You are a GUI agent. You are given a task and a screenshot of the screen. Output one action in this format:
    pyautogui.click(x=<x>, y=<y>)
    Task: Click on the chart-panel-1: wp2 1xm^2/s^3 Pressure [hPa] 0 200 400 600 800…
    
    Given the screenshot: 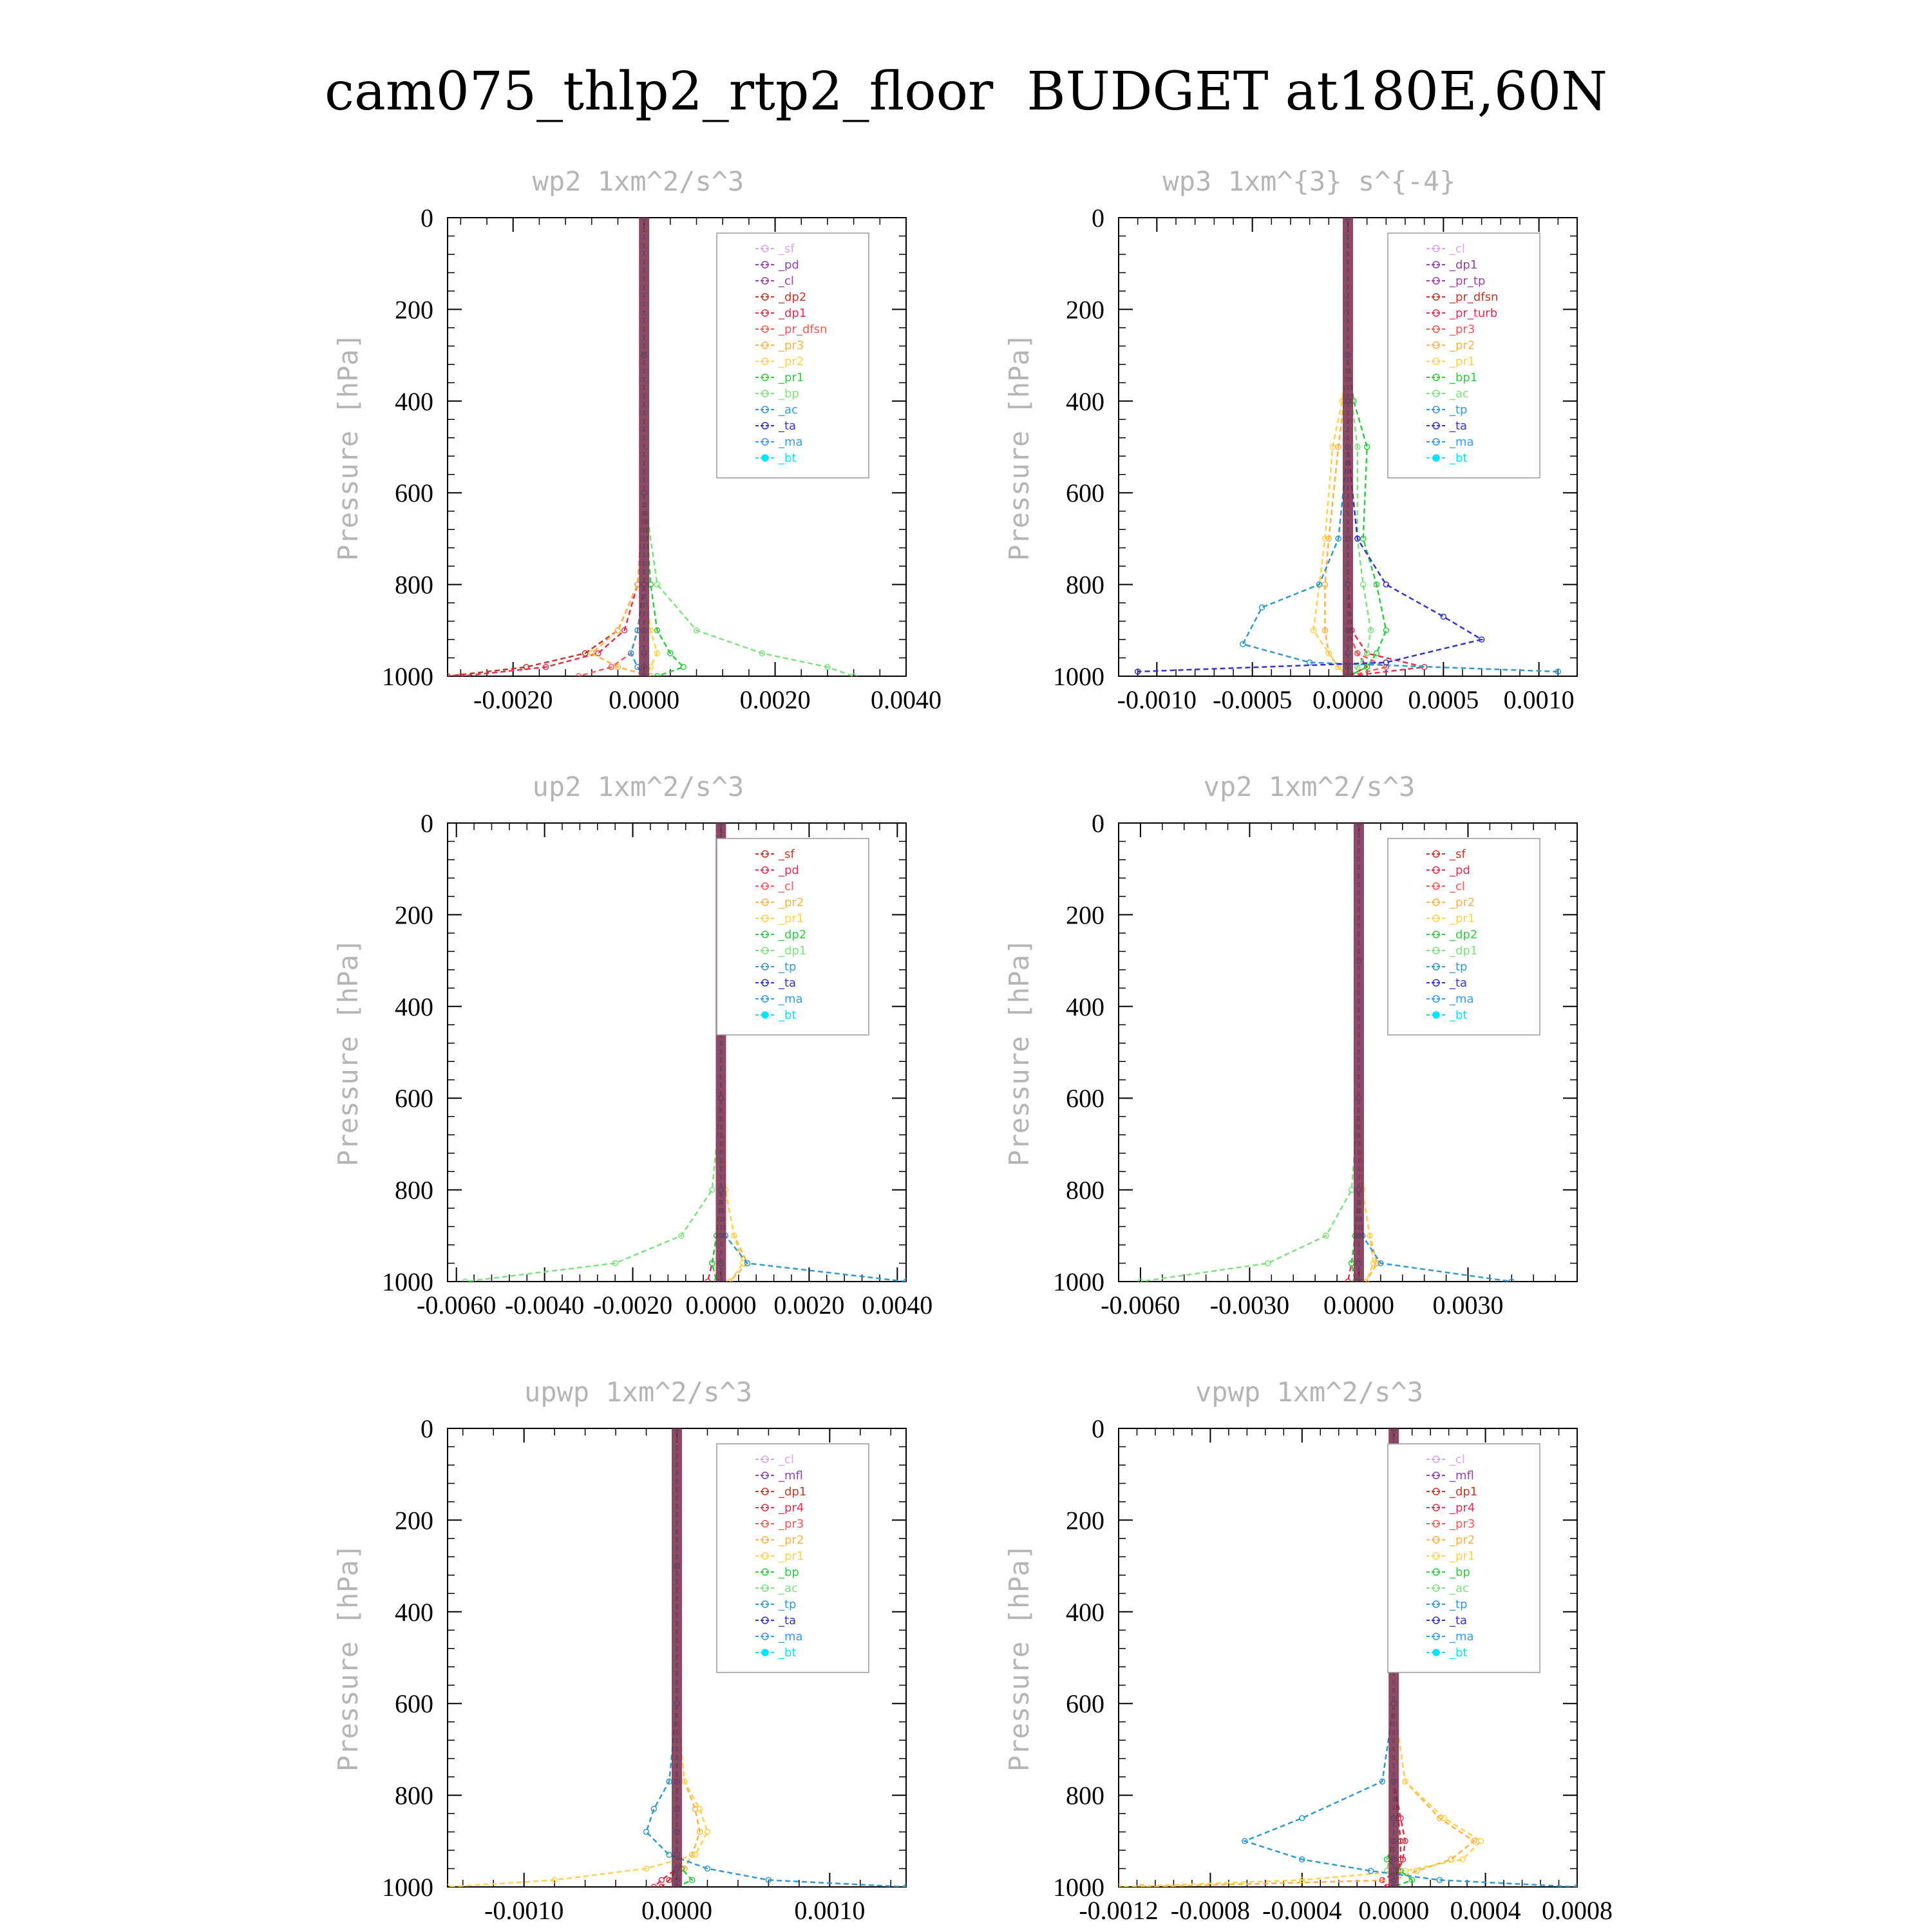 What is the action you would take?
    pyautogui.click(x=637, y=440)
    